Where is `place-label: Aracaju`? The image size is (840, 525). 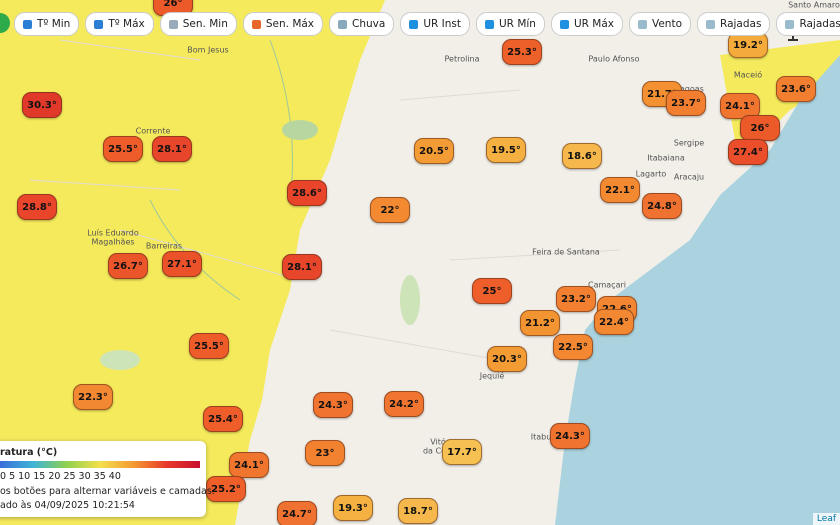 place-label: Aracaju is located at coordinates (689, 177).